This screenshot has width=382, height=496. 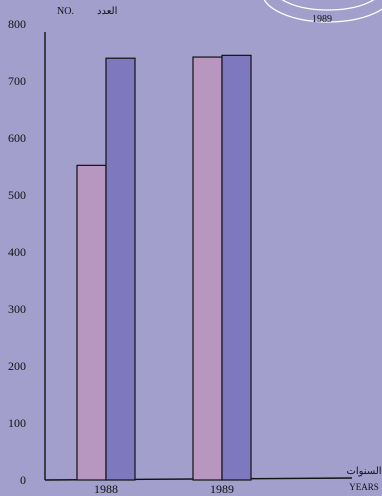 What do you see at coordinates (17, 309) in the screenshot?
I see `y-tick-label: 300` at bounding box center [17, 309].